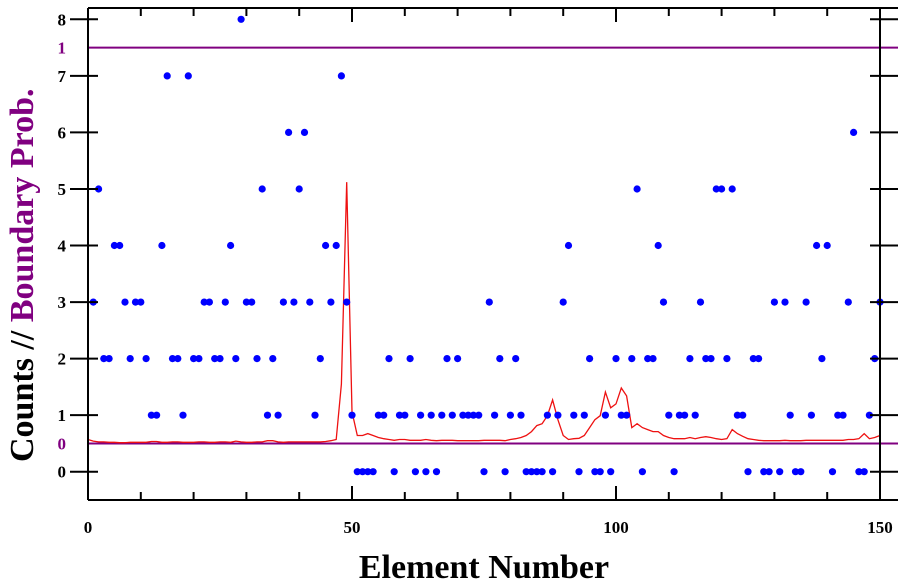 This screenshot has height=581, width=902. I want to click on y-tick-label-4: 4, so click(62, 246).